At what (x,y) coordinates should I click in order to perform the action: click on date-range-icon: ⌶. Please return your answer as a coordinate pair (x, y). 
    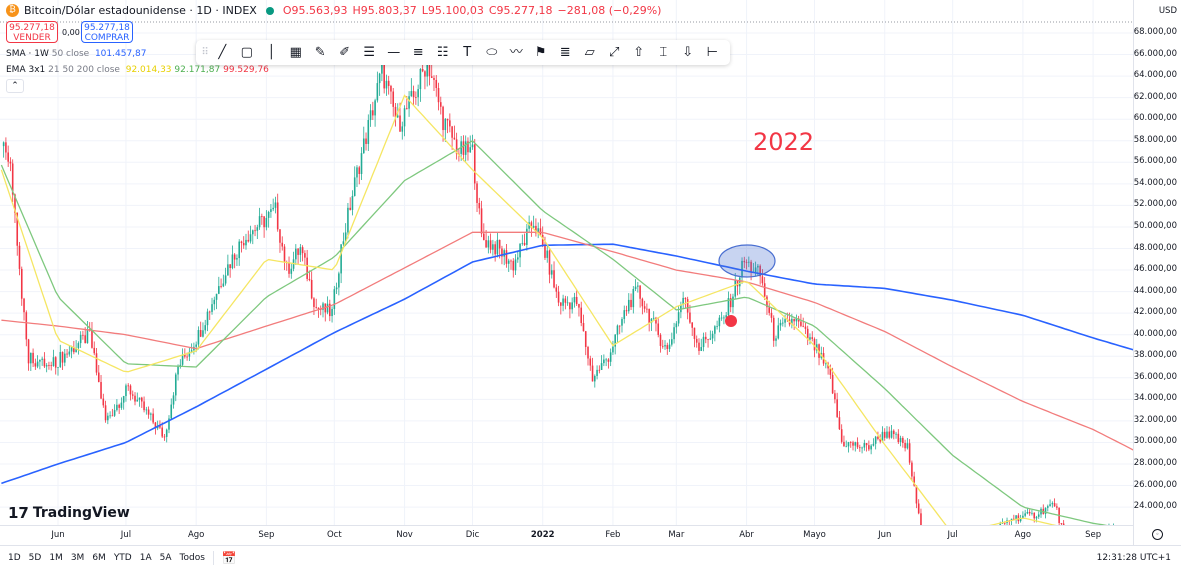
    Looking at the image, I should click on (663, 52).